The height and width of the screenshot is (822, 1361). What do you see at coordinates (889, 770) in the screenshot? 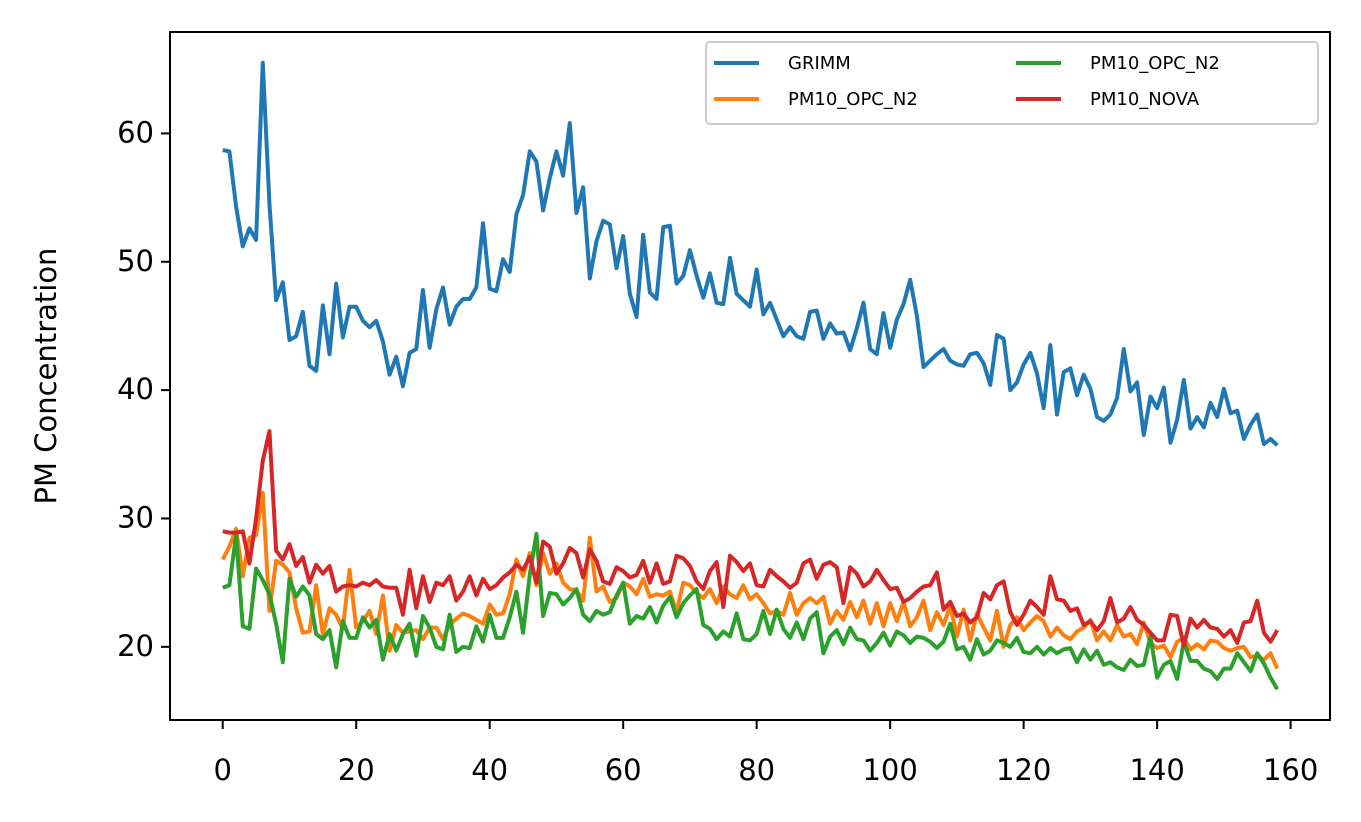
I see `x-tick-label: 100` at bounding box center [889, 770].